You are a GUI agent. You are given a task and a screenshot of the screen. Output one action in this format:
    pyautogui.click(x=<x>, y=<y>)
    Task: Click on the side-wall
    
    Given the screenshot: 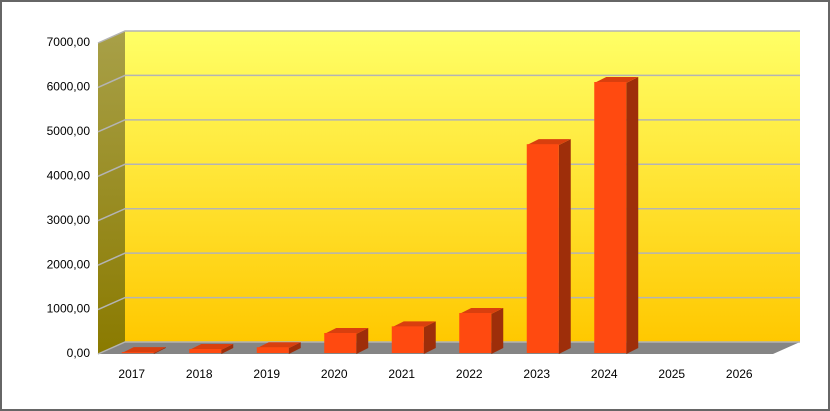 What is the action you would take?
    pyautogui.click(x=111, y=192)
    